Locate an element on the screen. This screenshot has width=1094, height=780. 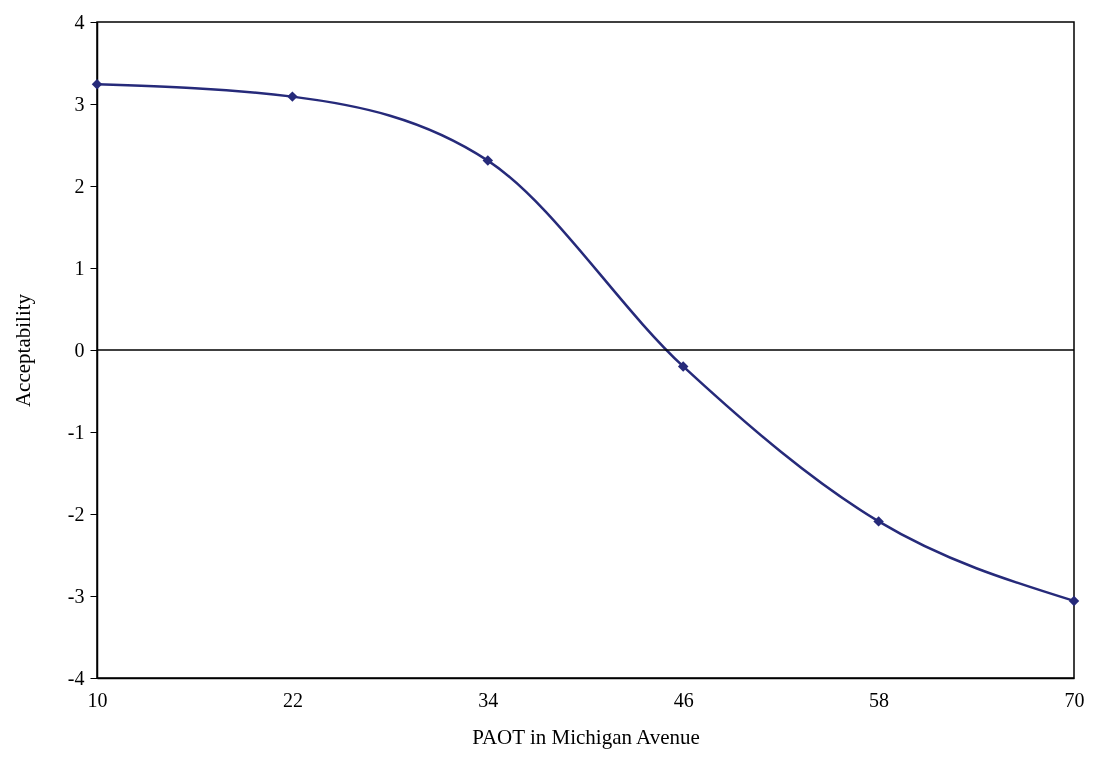
x-tick-label: 58 is located at coordinates (879, 699).